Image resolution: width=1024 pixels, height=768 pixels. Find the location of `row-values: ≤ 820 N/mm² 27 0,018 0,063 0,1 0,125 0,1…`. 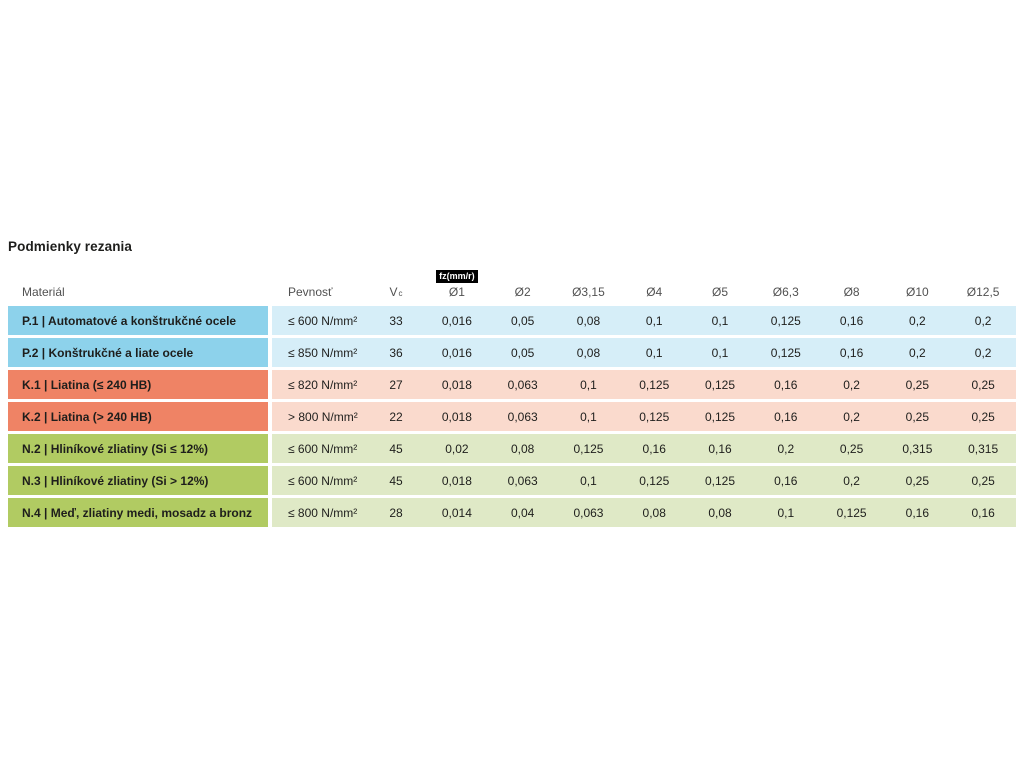

row-values: ≤ 820 N/mm² 27 0,018 0,063 0,1 0,125 0,1… is located at coordinates (644, 384).